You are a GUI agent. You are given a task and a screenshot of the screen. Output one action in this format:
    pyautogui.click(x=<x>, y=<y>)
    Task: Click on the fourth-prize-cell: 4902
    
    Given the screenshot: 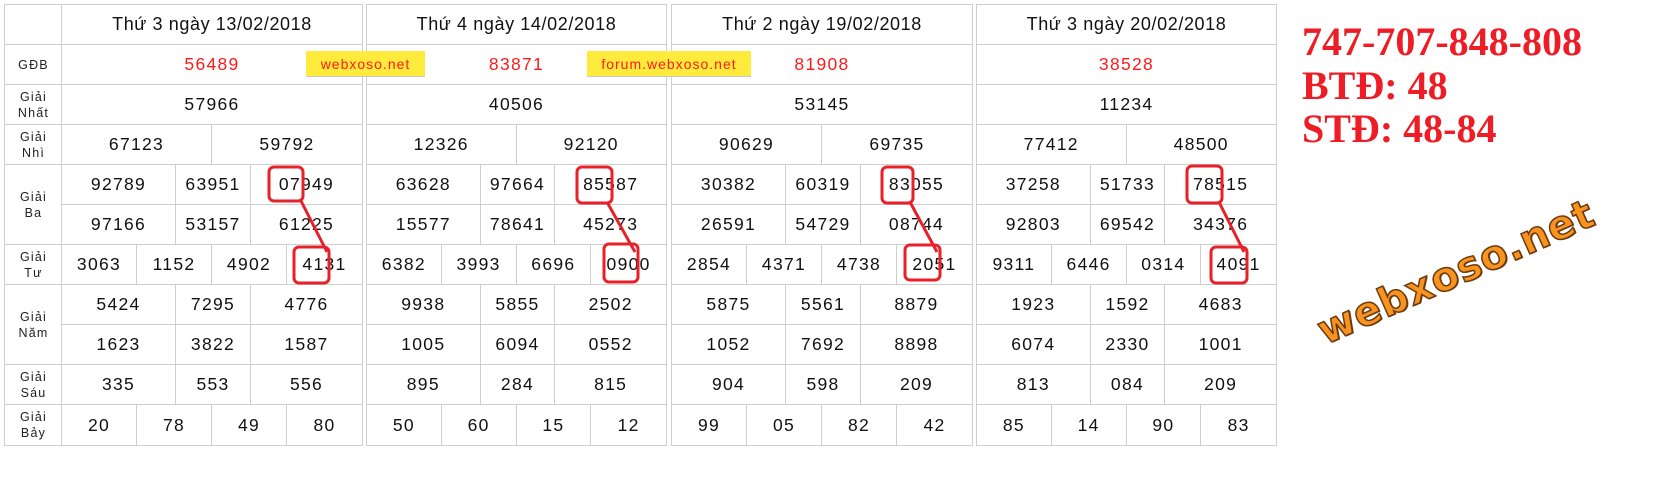 What is the action you would take?
    pyautogui.click(x=249, y=264)
    